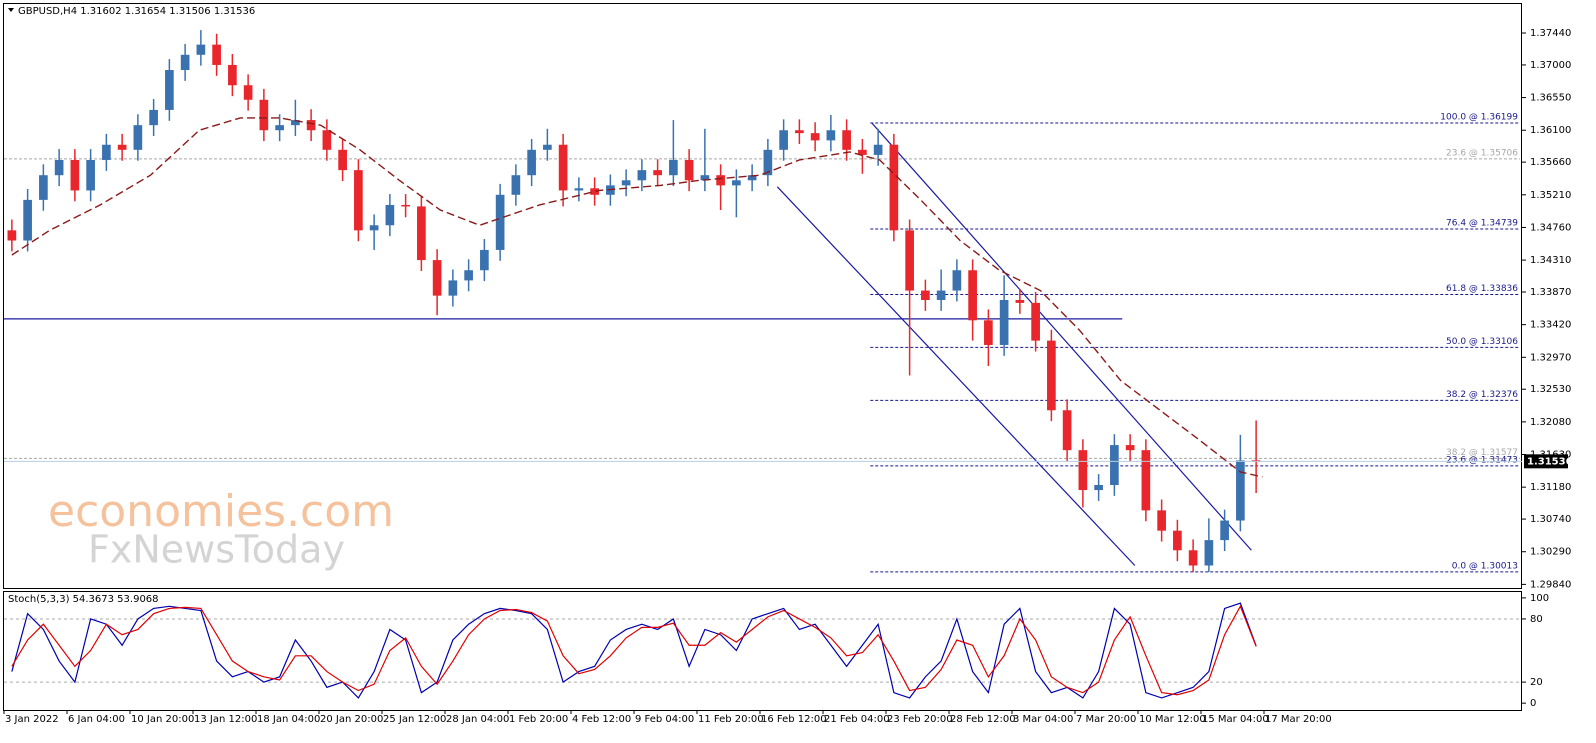 The height and width of the screenshot is (743, 1596). Describe the element at coordinates (1550, 389) in the screenshot. I see `y-tick-label: 1.32530` at that location.